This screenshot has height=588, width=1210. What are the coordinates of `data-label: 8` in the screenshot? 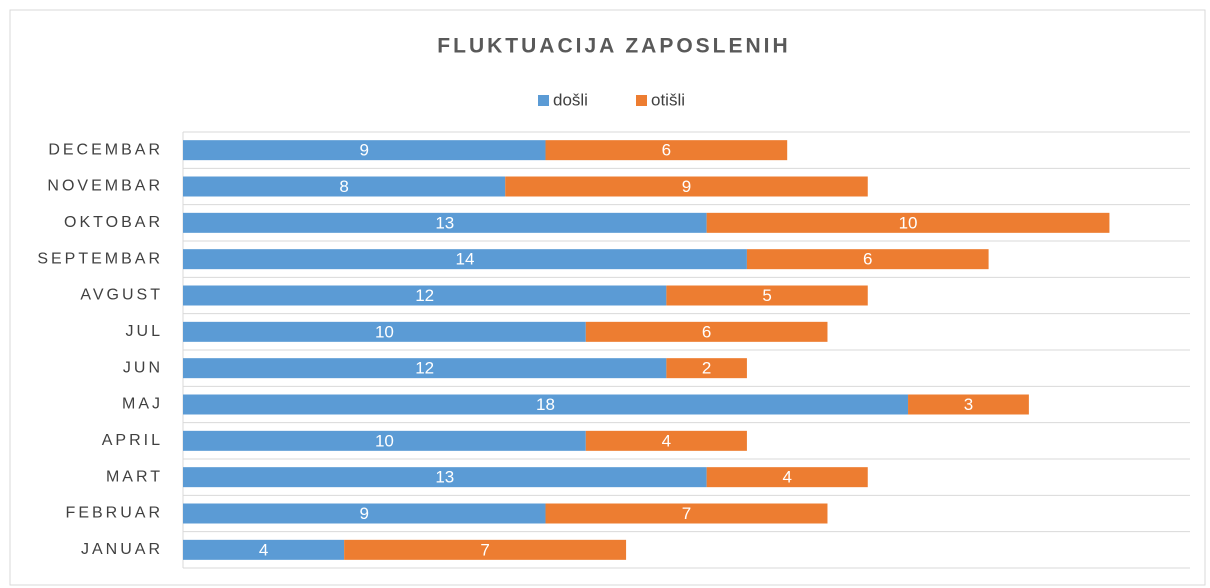 It's located at (343, 186).